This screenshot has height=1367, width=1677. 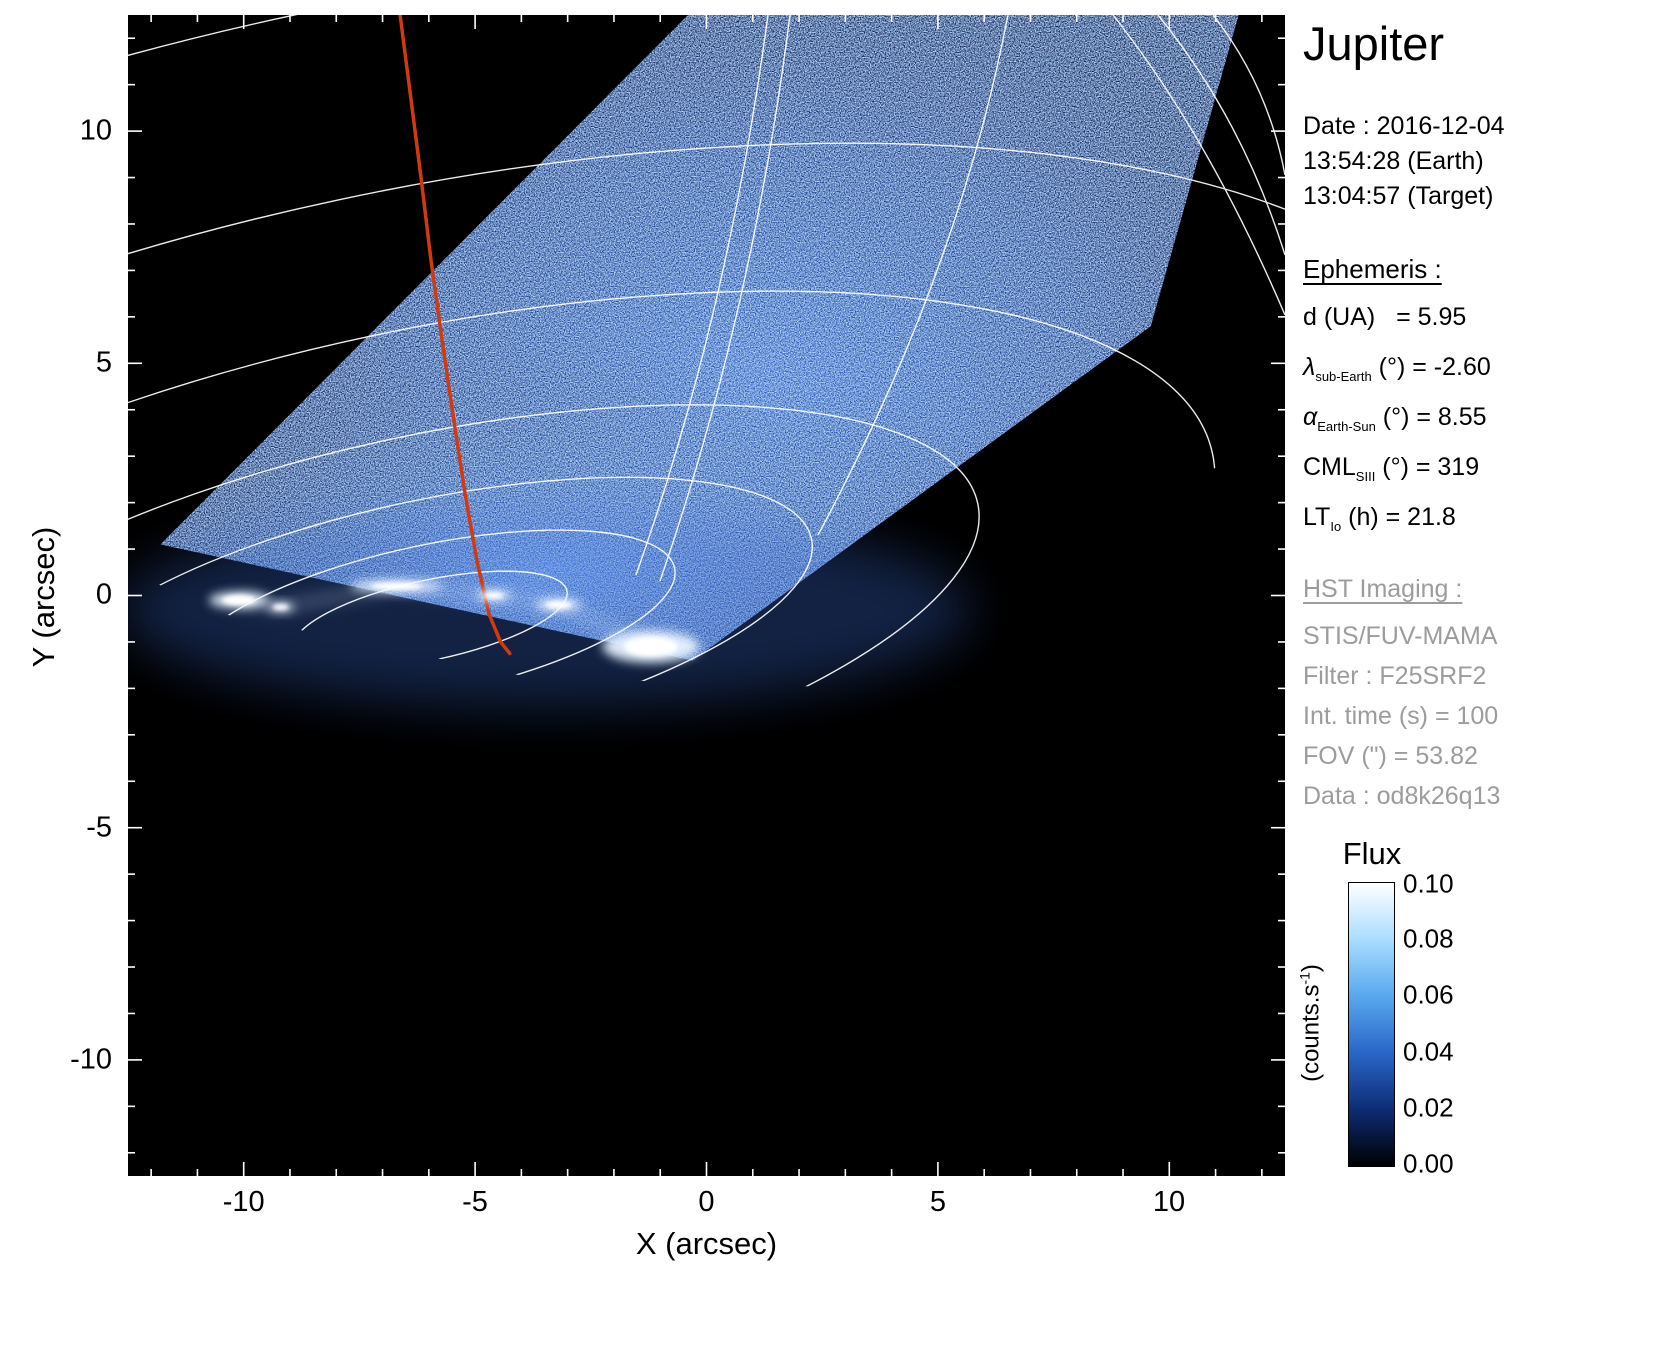 I want to click on ephemeris-value: (h) = 21.8, so click(x=1398, y=517).